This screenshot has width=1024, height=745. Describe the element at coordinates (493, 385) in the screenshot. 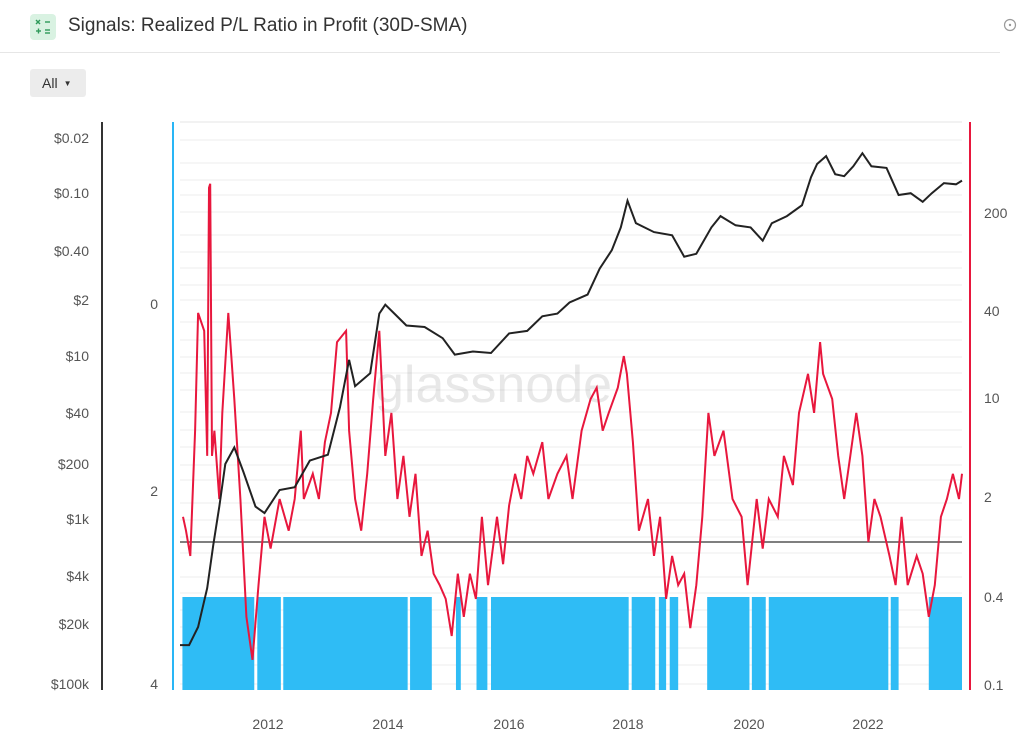

I see `watermark: glassnode` at that location.